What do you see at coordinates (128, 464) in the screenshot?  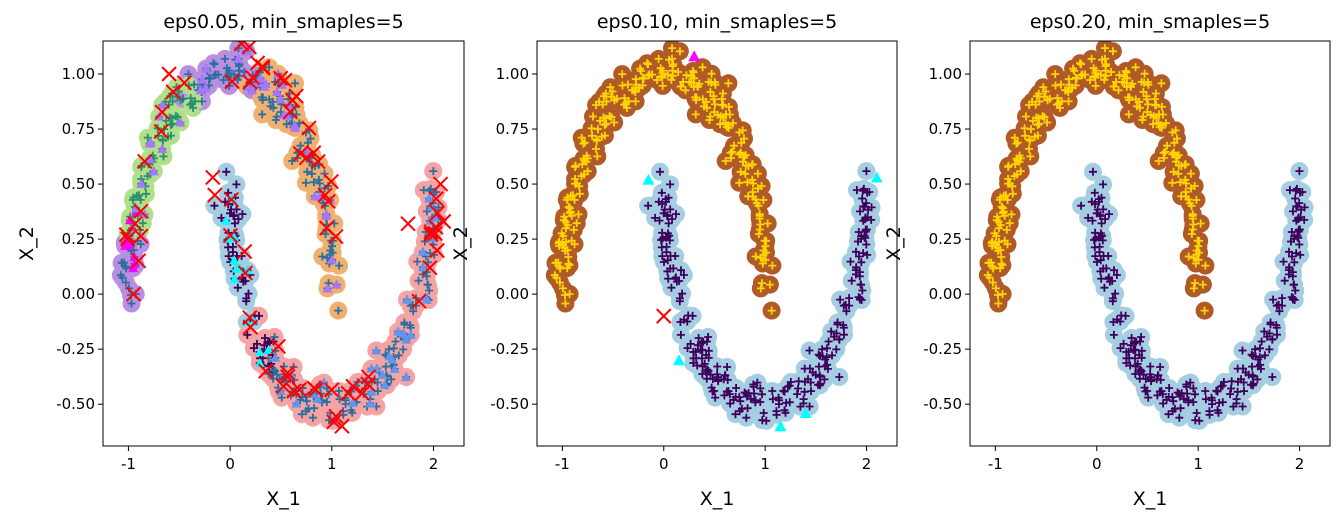 I see `x-tick-label: -1` at bounding box center [128, 464].